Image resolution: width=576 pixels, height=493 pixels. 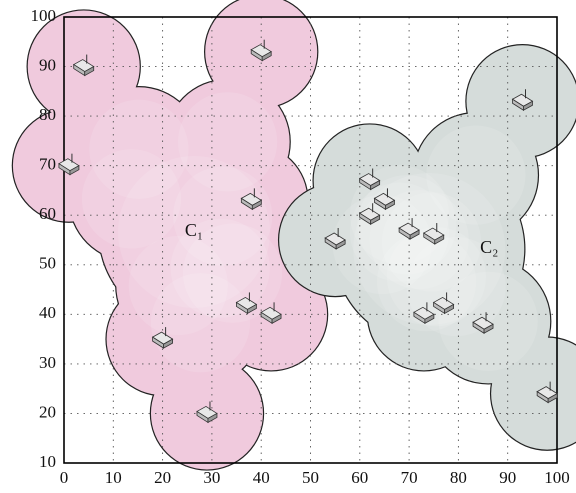 I want to click on x-tick-label: 70, so click(x=409, y=477).